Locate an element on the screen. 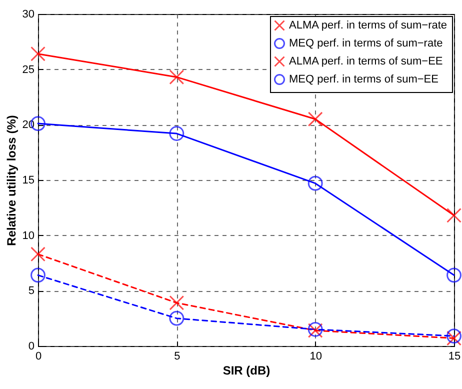 The height and width of the screenshot is (389, 462). y-tick-label: 10 is located at coordinates (28, 236).